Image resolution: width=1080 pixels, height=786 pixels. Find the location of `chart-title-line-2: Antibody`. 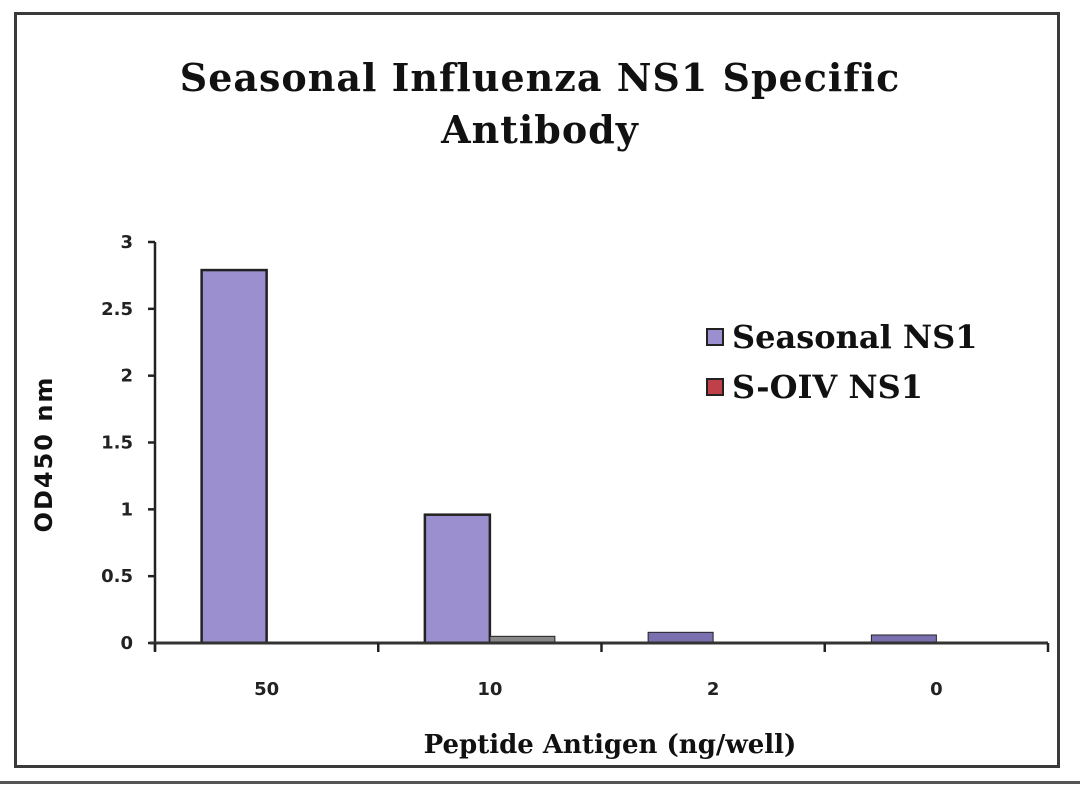

chart-title-line-2: Antibody is located at coordinates (540, 129).